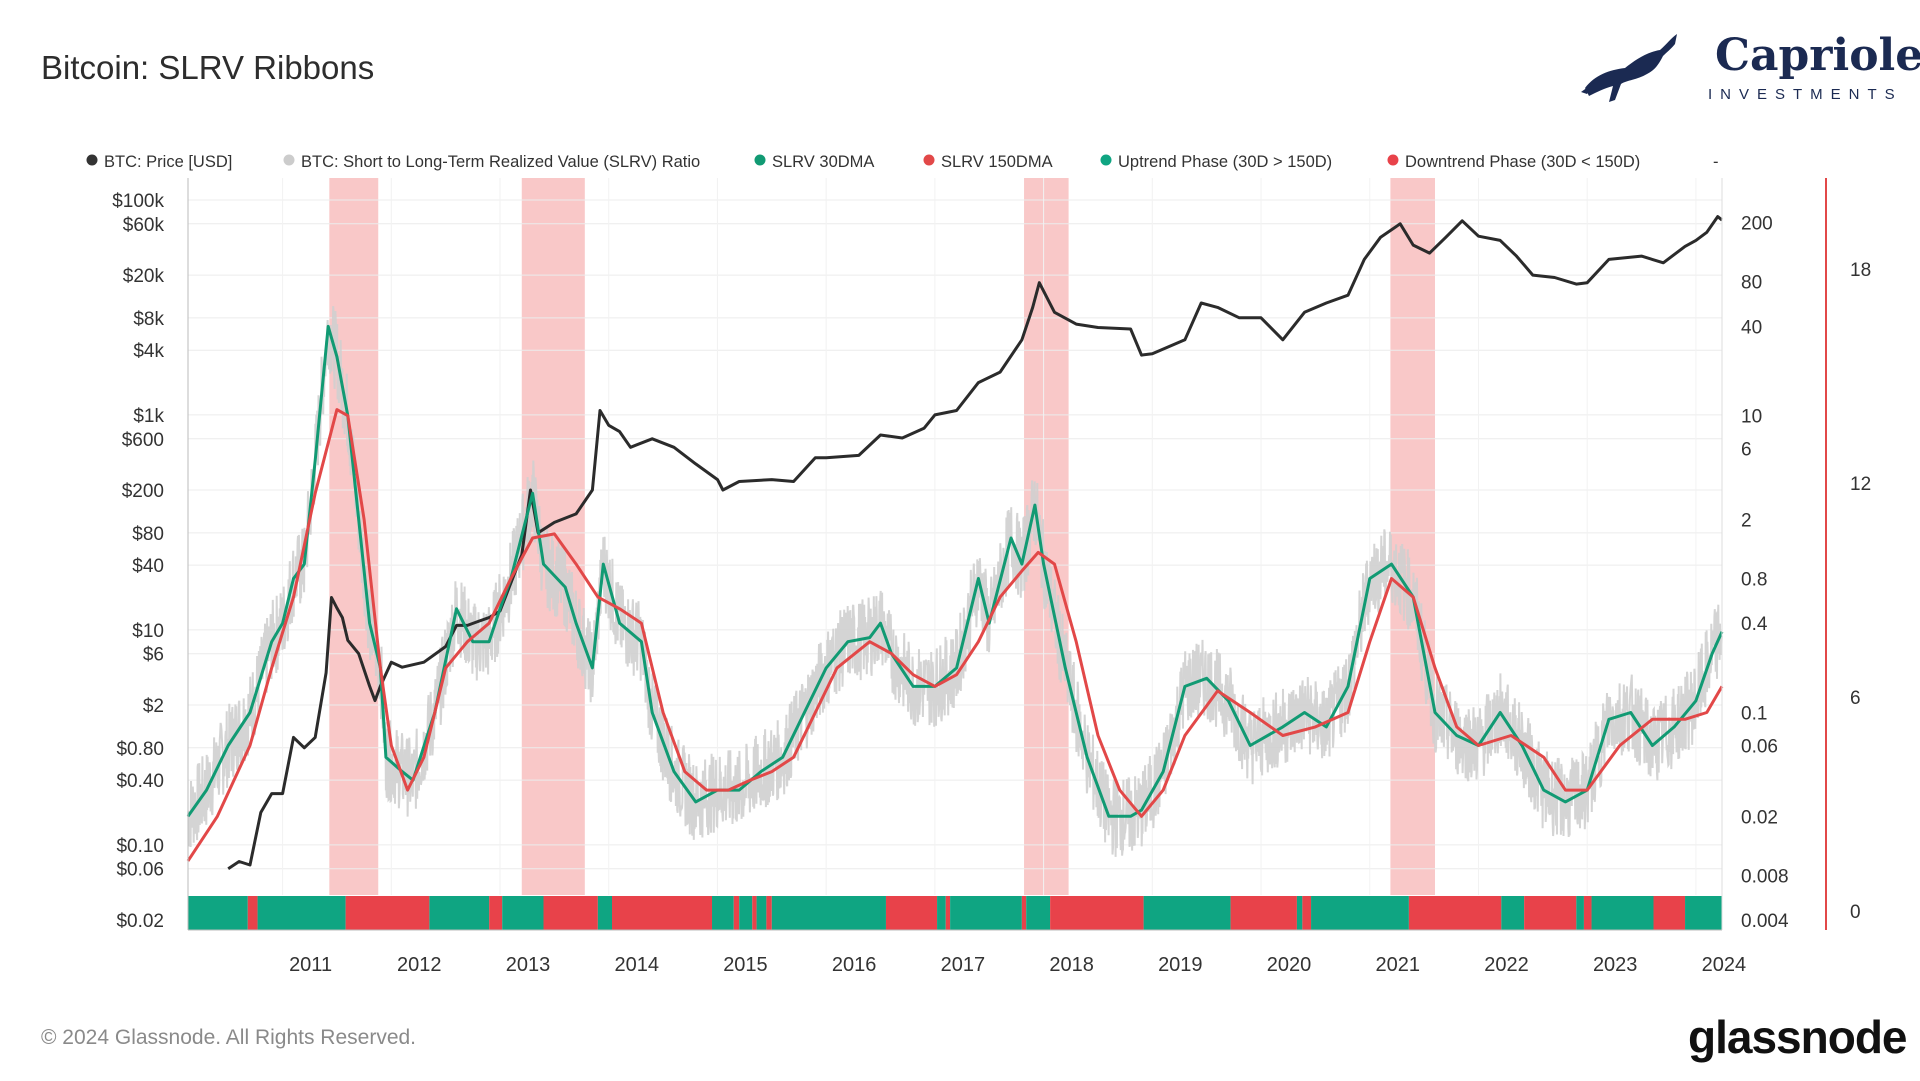  I want to click on x-axis-tick-label: 2012, so click(419, 965).